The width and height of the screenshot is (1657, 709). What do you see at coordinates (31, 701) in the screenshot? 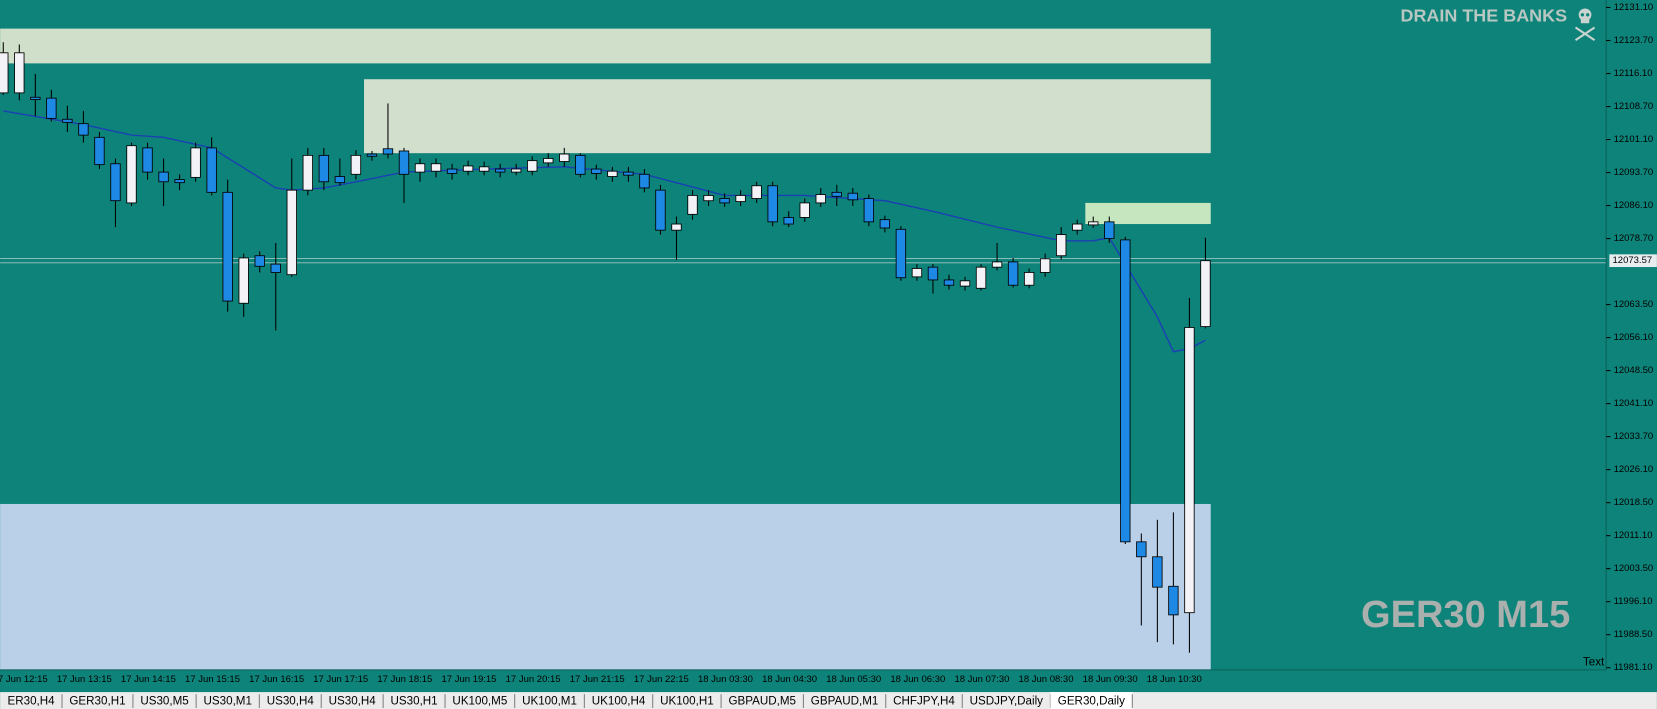
I see `tab: ER30,H4` at bounding box center [31, 701].